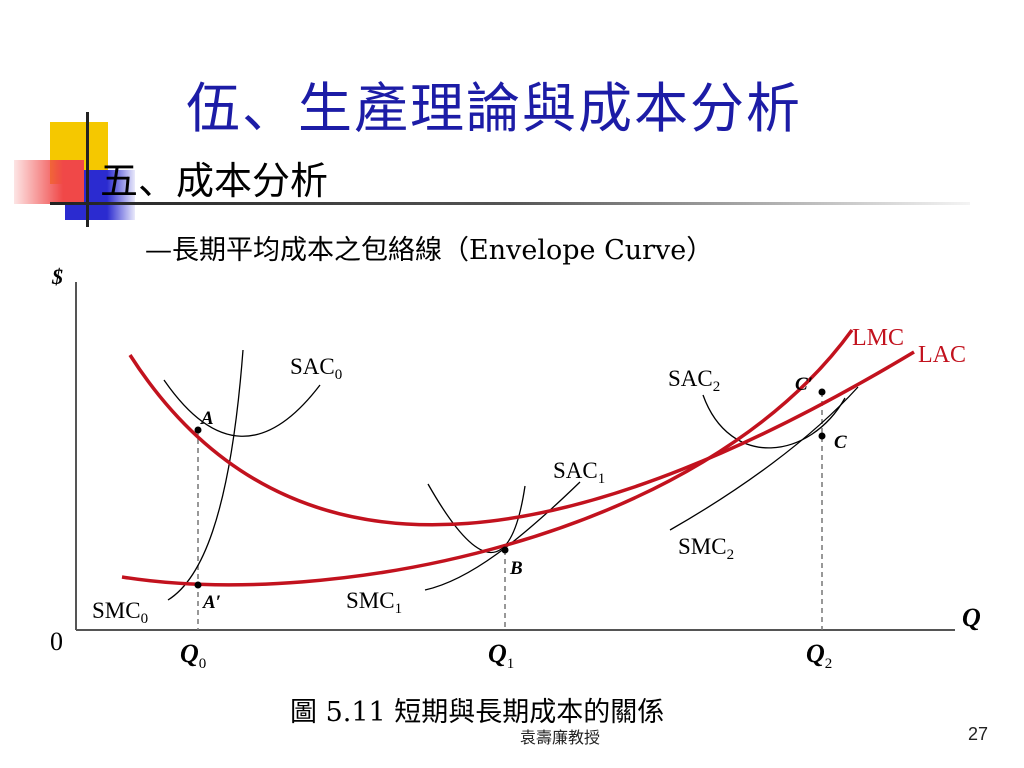 Image resolution: width=1024 pixels, height=768 pixels. I want to click on x-tick-q1: Q1, so click(501, 655).